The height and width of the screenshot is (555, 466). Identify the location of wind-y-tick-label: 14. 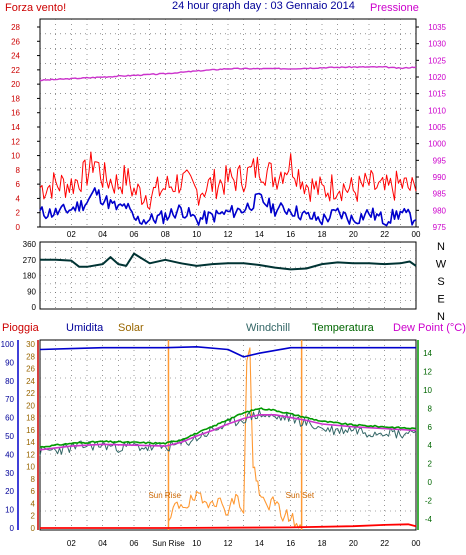
(15, 127).